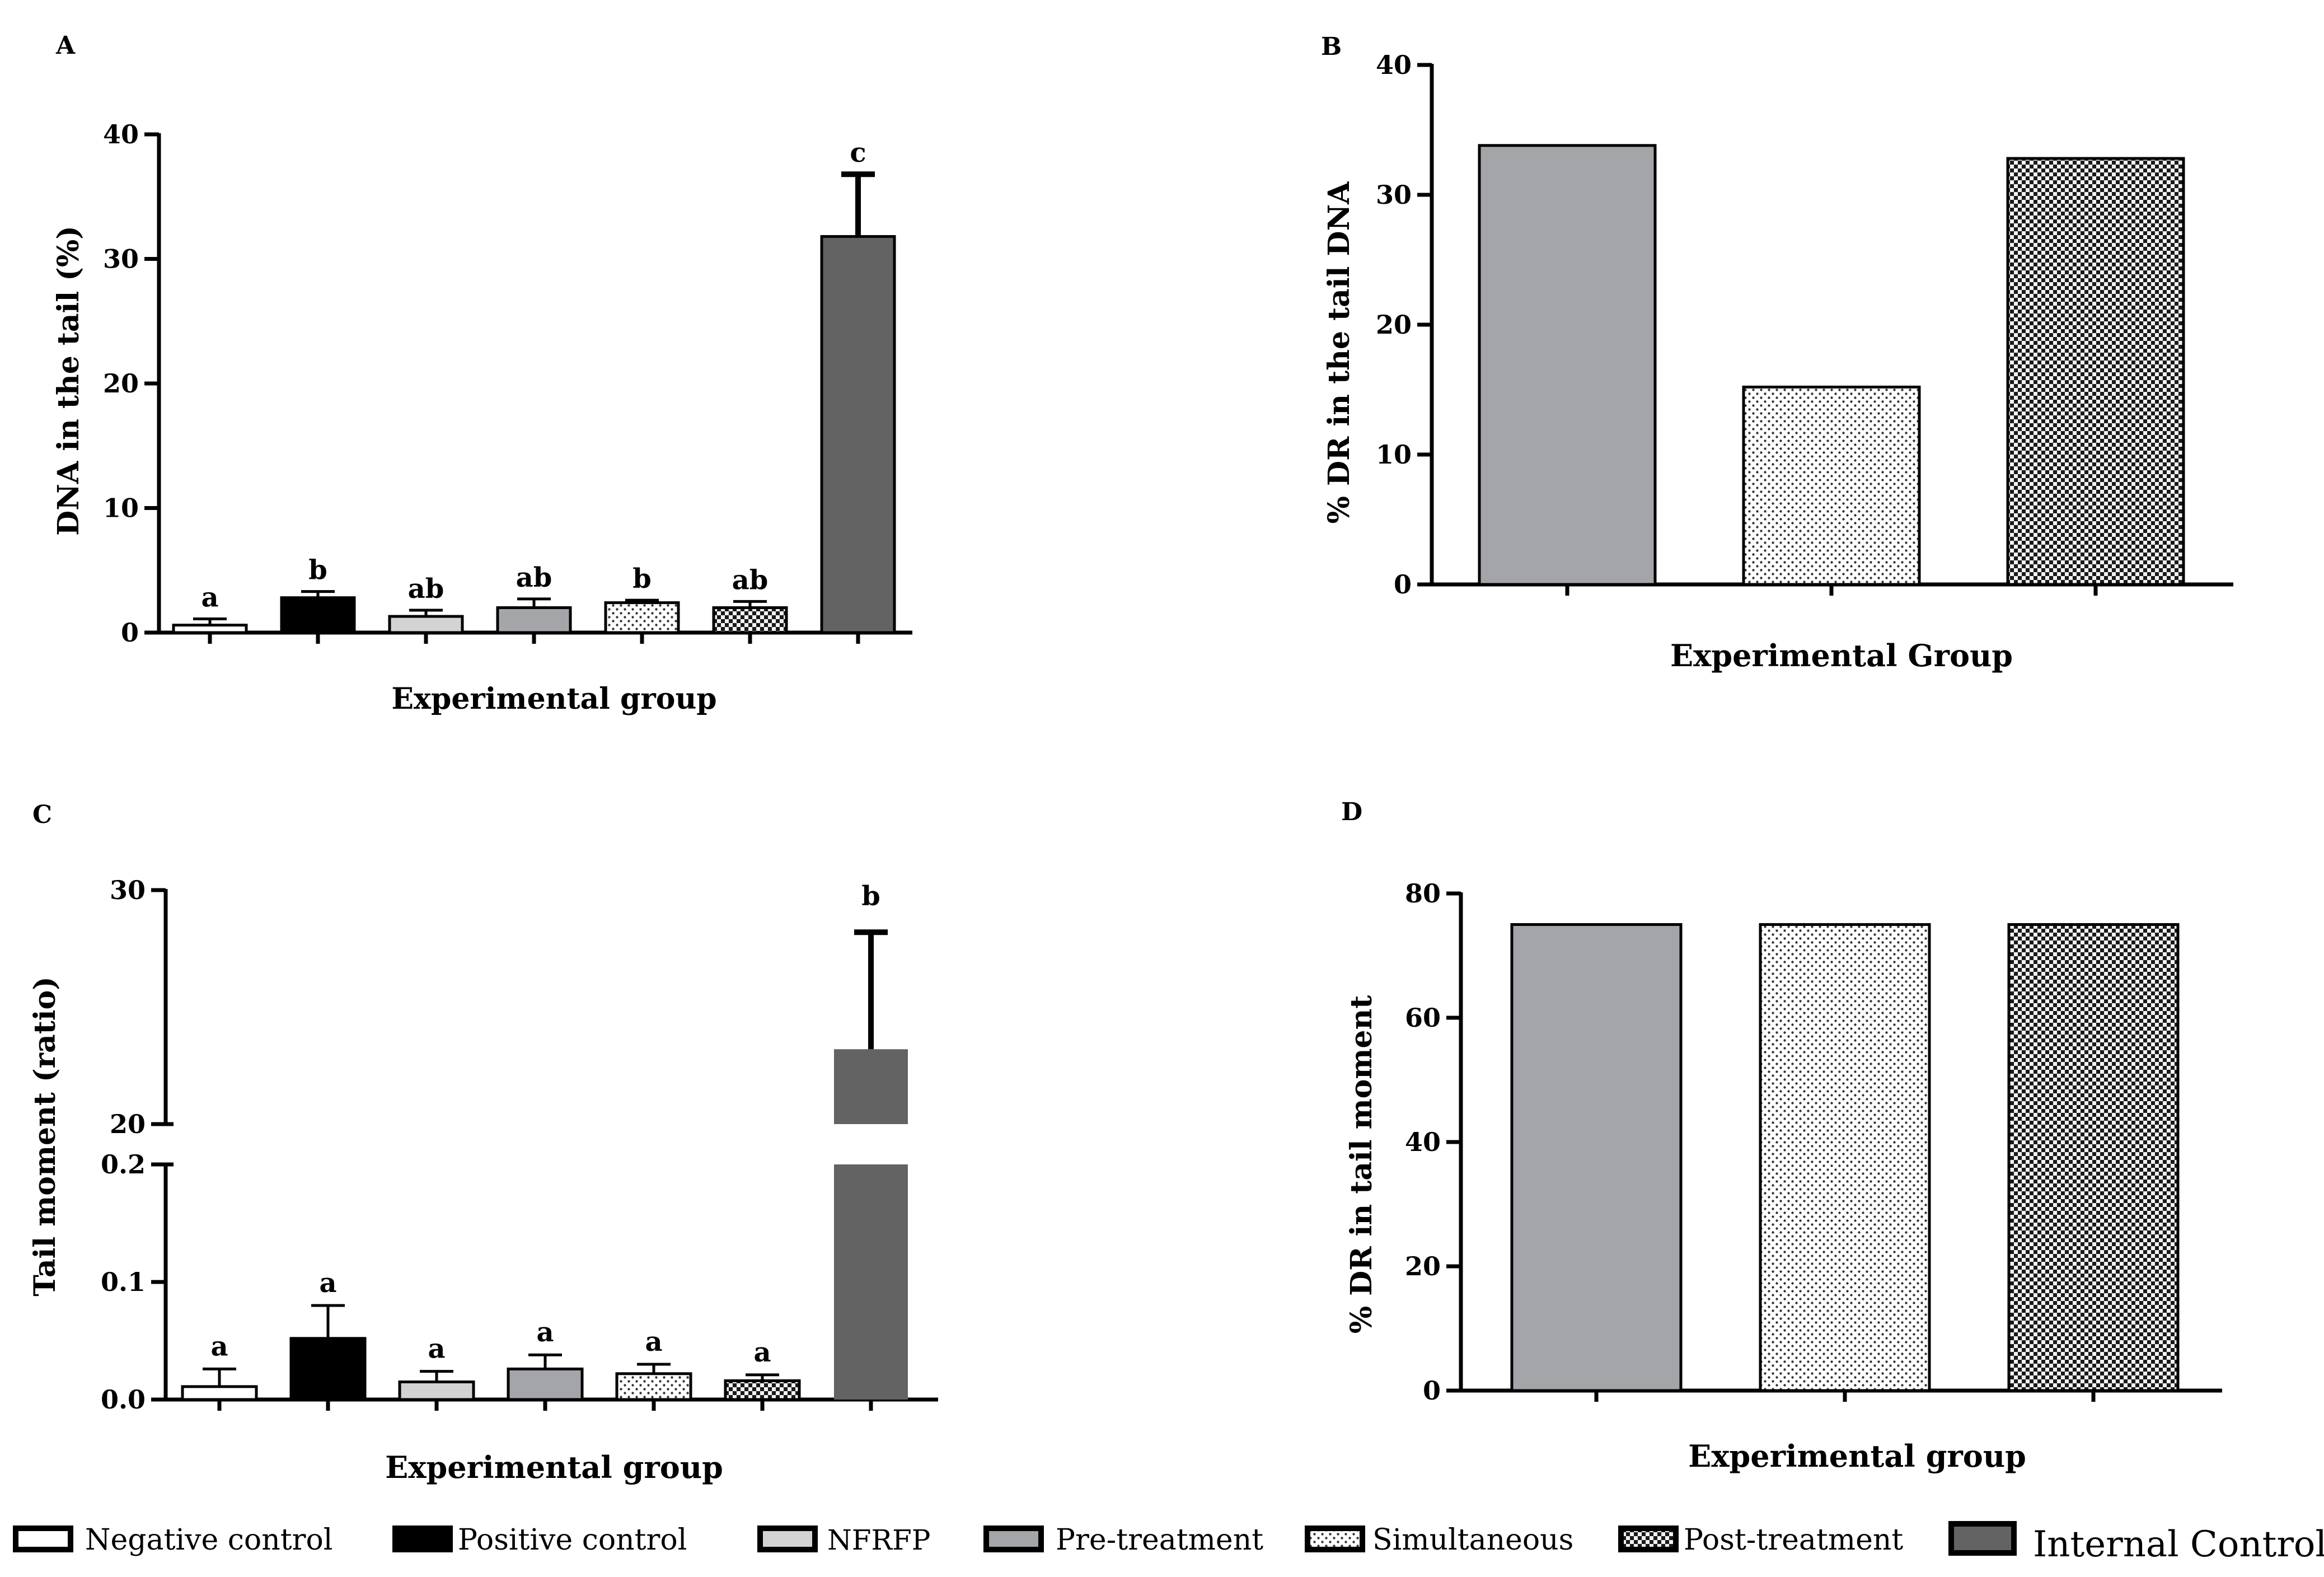 The width and height of the screenshot is (2324, 1577). What do you see at coordinates (878, 1540) in the screenshot?
I see `legend-label: NFRFP` at bounding box center [878, 1540].